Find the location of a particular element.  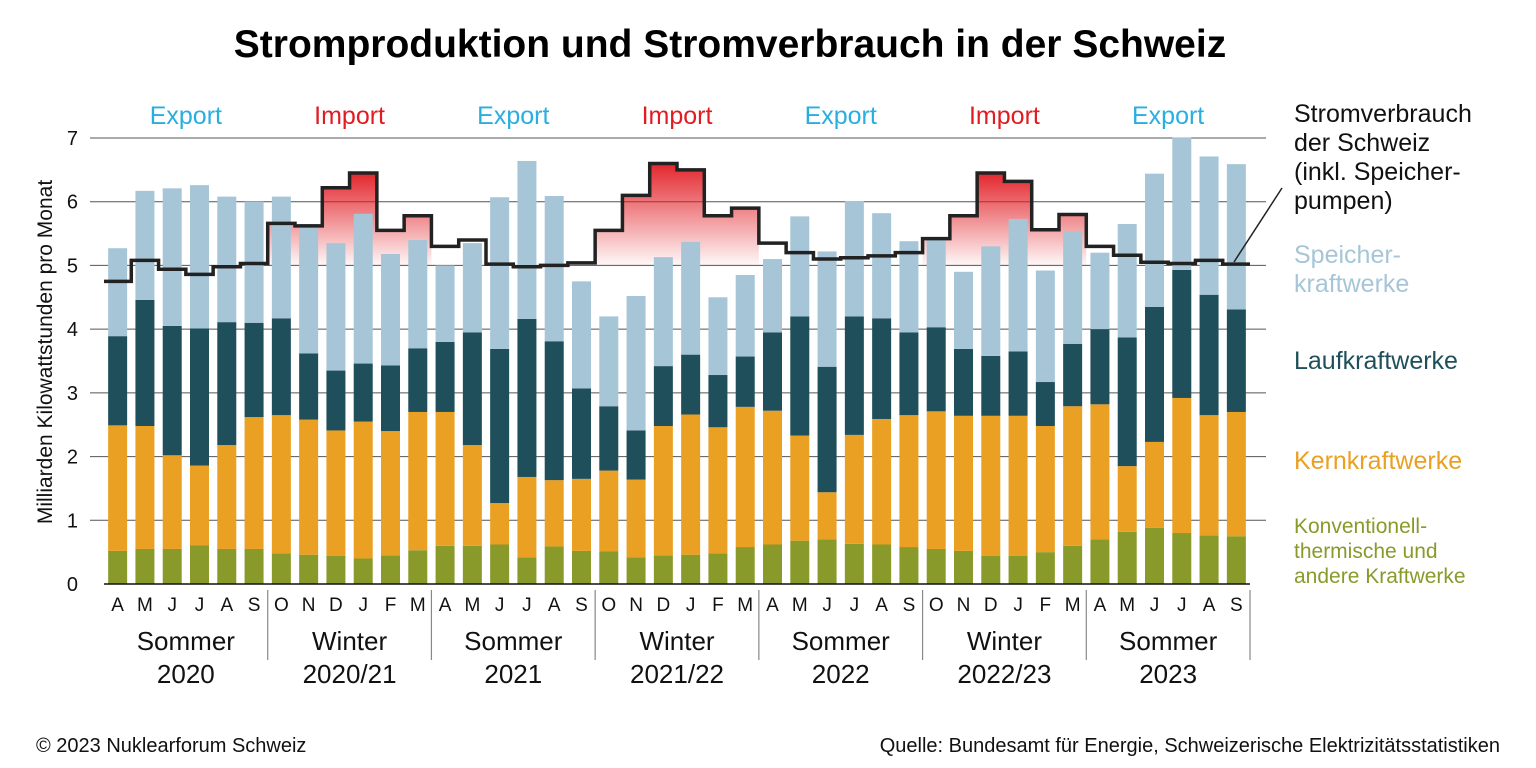

month-label: F is located at coordinates (718, 605).